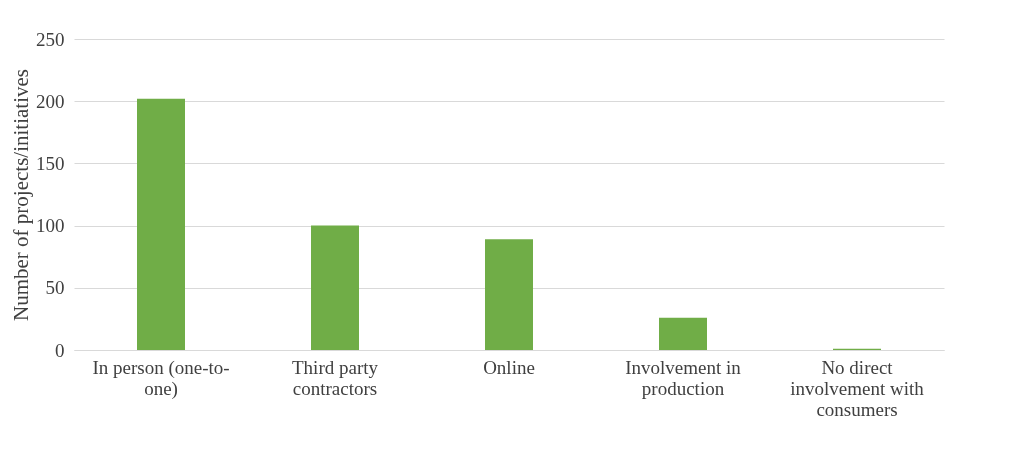 This screenshot has width=1024, height=457. I want to click on x-tick-label: Involvement in production, so click(683, 377).